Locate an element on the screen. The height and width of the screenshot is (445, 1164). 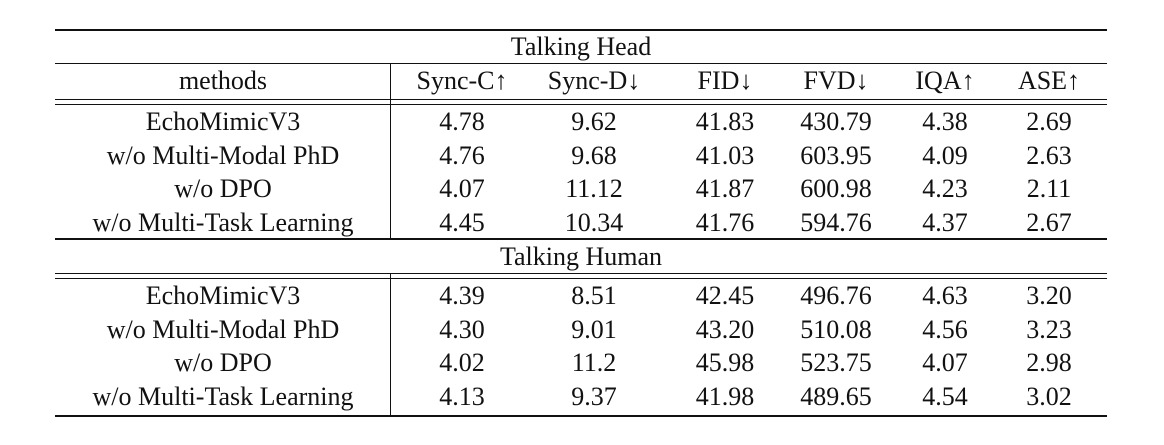
value-cell: 430.79 is located at coordinates (836, 121).